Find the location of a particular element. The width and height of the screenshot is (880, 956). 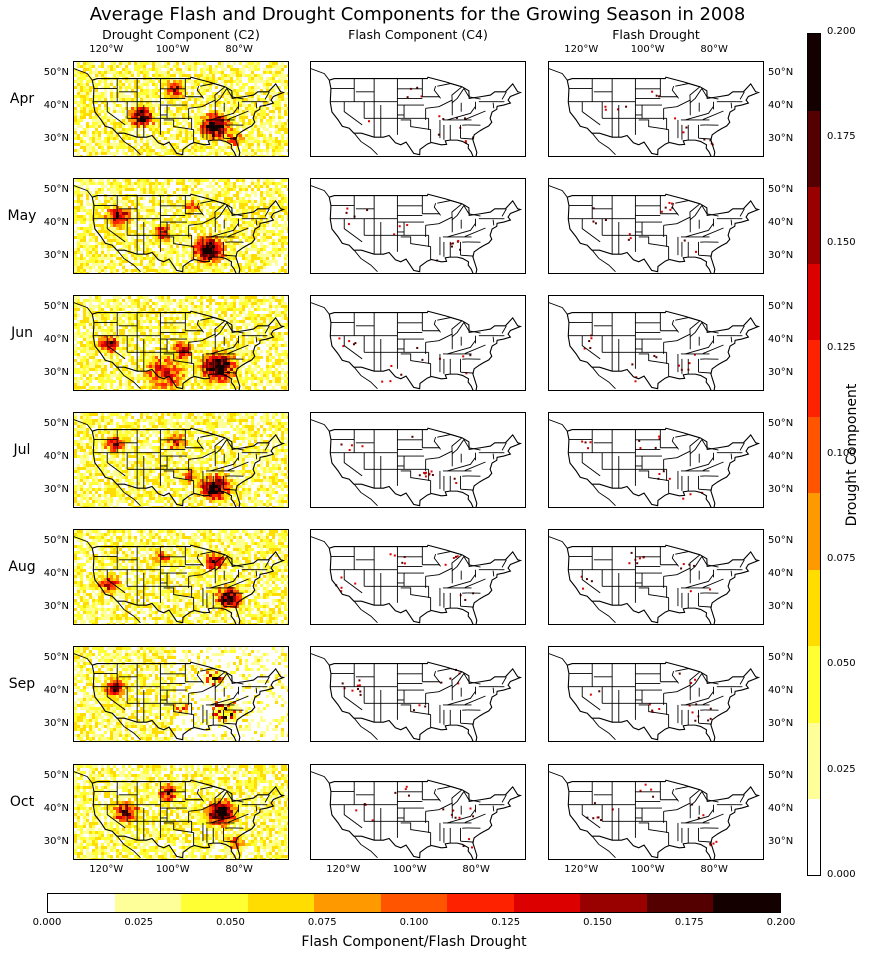

great-lakes is located at coordinates (459, 93).